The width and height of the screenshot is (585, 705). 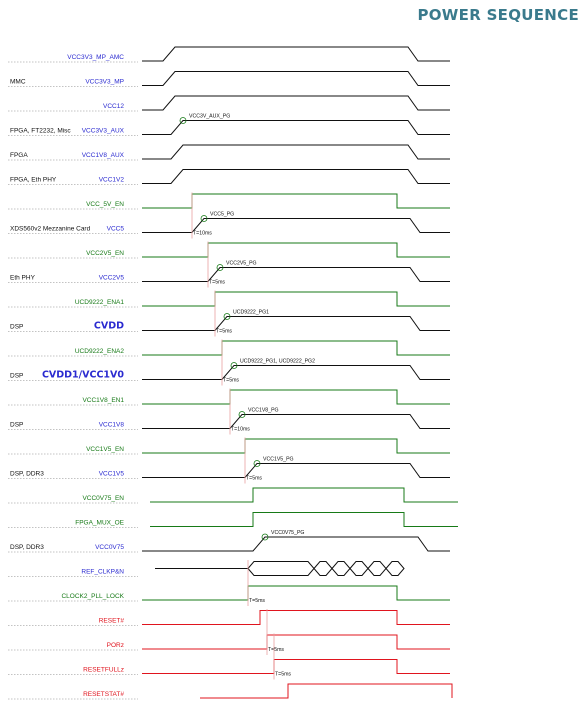 I want to click on signal-name: CLOCK2_PLL_LOCK, so click(x=92, y=596).